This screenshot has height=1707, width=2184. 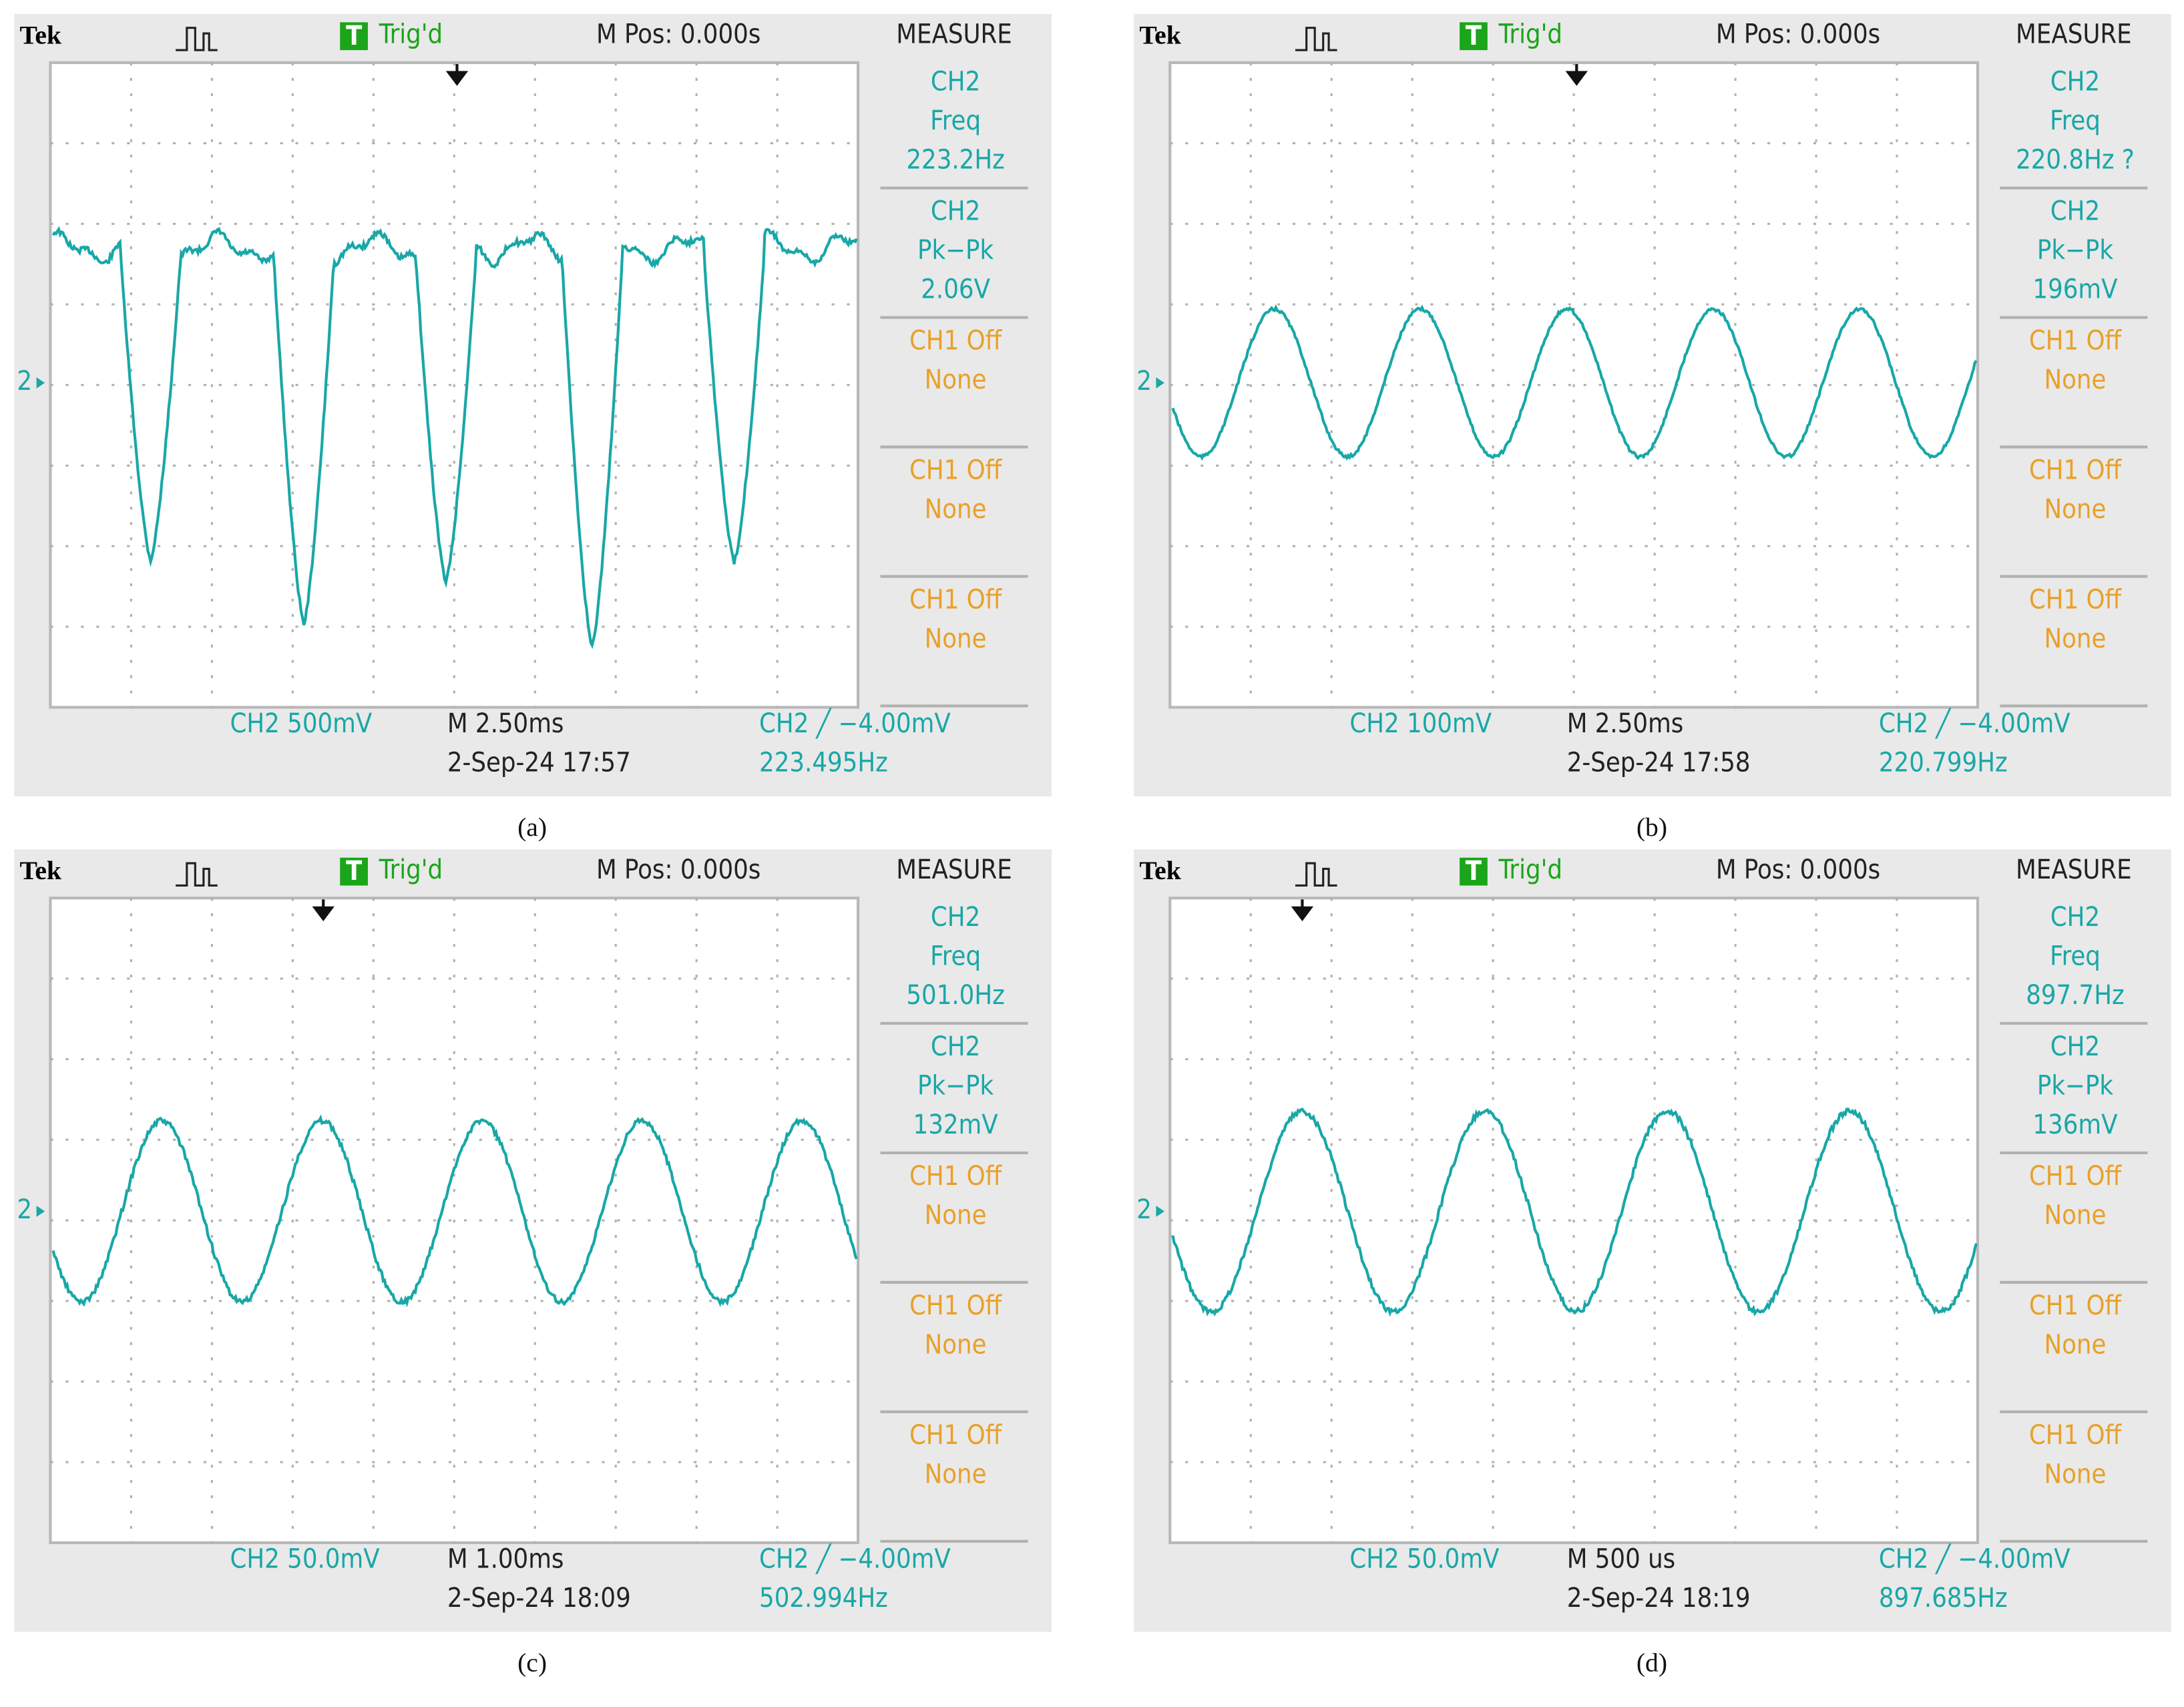 I want to click on measure-value: 132mV, so click(x=956, y=1125).